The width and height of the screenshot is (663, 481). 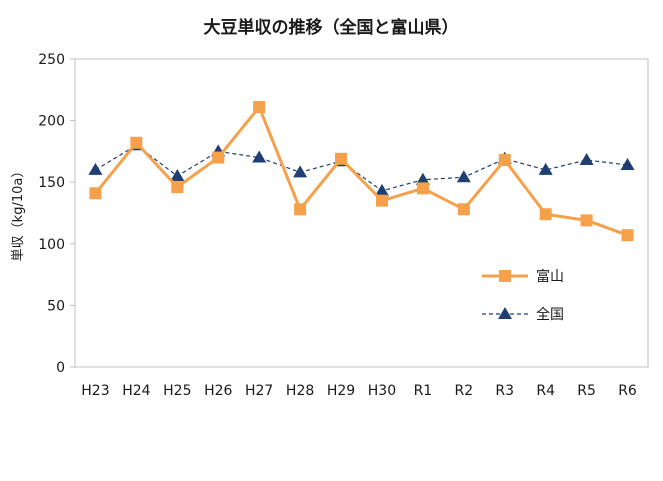 What do you see at coordinates (523, 276) in the screenshot?
I see `legend-item: 富山` at bounding box center [523, 276].